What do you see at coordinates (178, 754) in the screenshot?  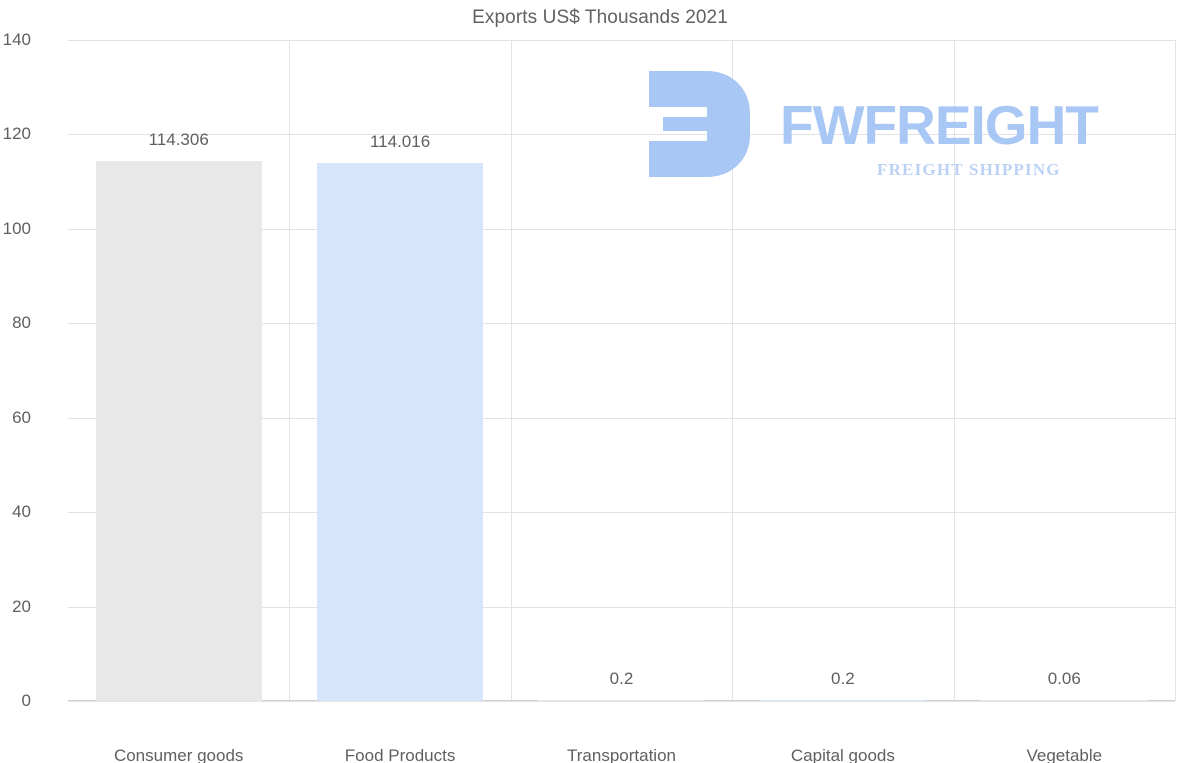 I see `x-axis-category-label: Consumer goods` at bounding box center [178, 754].